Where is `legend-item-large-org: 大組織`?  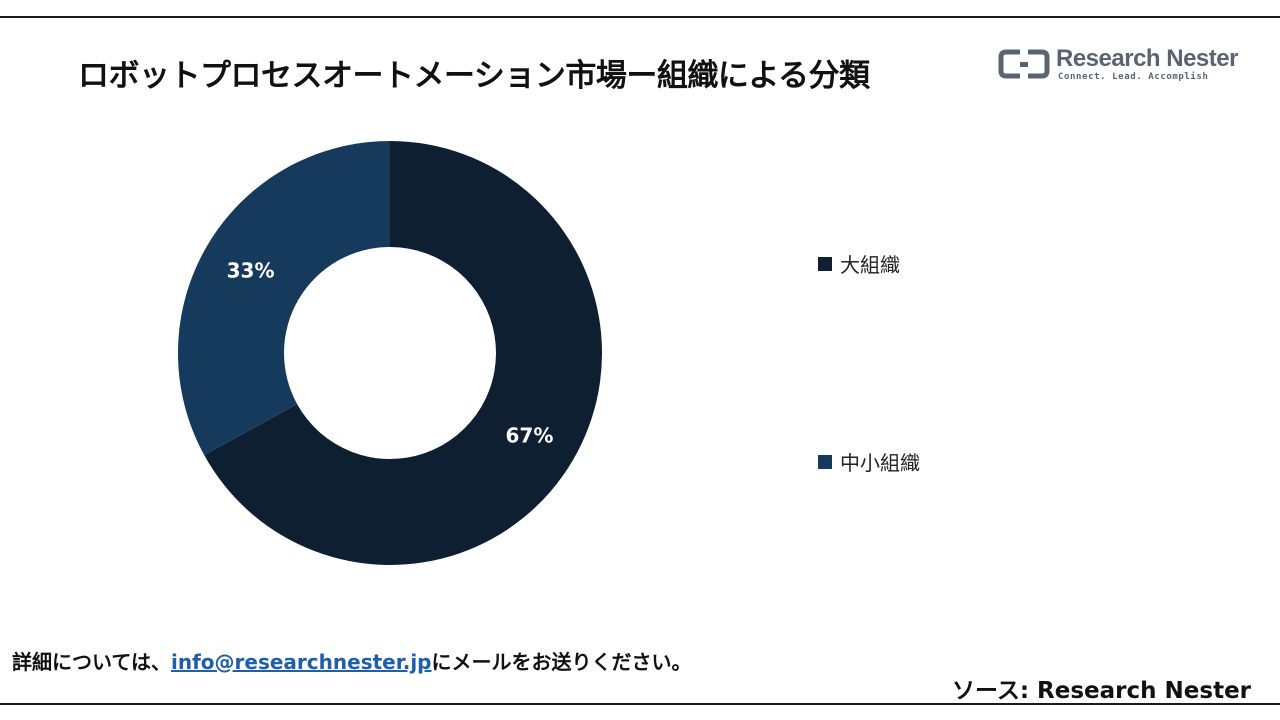
legend-item-large-org: 大組織 is located at coordinates (859, 263).